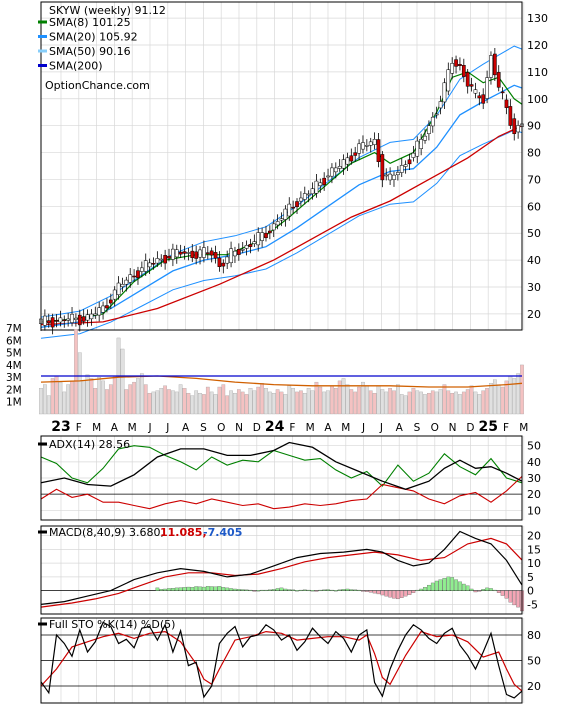 This screenshot has width=566, height=706. What do you see at coordinates (534, 536) in the screenshot?
I see `macd-tick-label: 20` at bounding box center [534, 536].